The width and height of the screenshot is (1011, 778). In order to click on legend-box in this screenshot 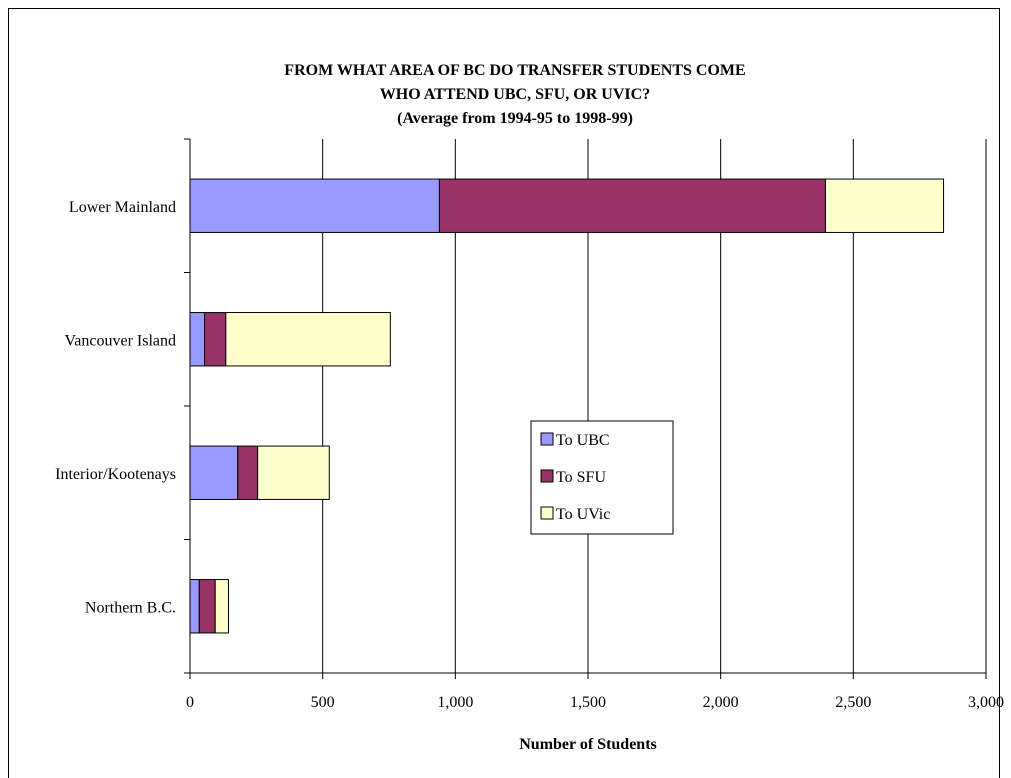, I will do `click(602, 477)`.